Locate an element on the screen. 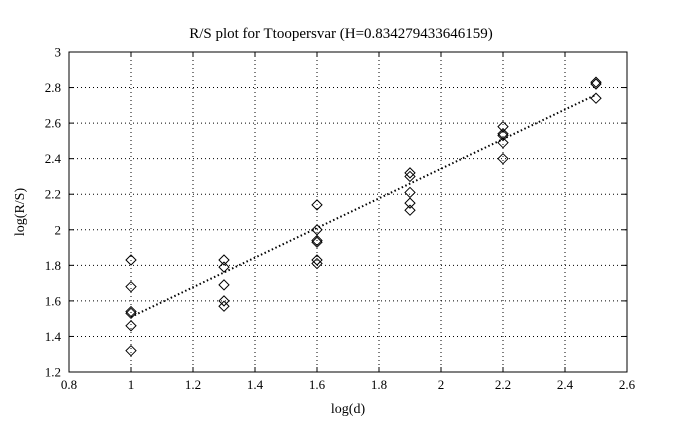 Image resolution: width=686 pixels, height=430 pixels. x-tick-label: 1 is located at coordinates (131, 384).